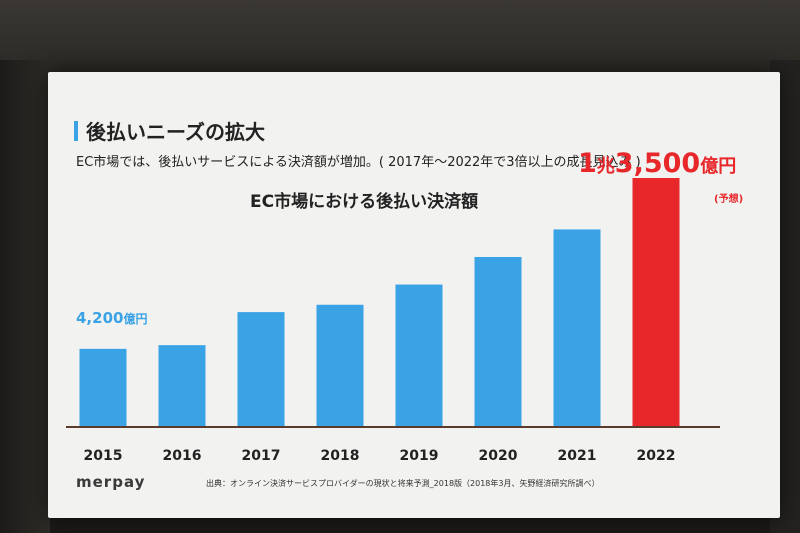  I want to click on data-label-2015-unit: 億円, so click(135, 319).